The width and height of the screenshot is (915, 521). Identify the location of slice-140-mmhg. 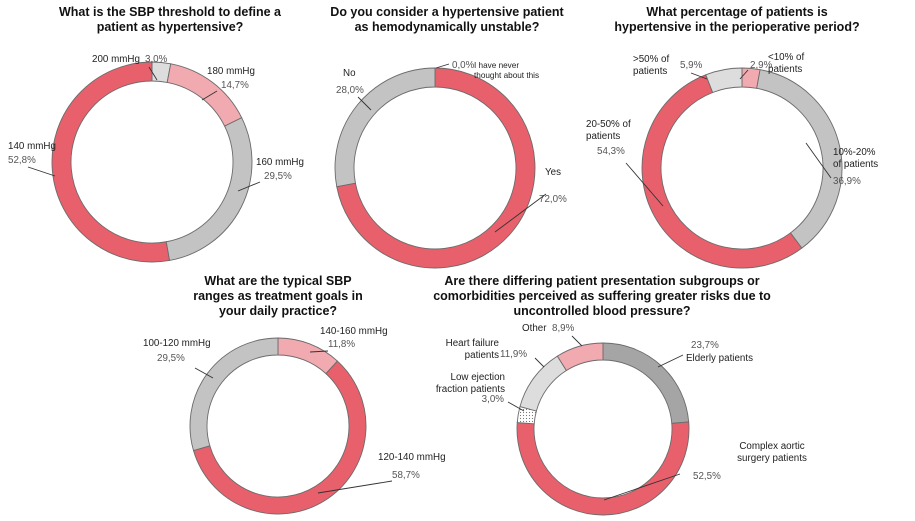
(111, 162).